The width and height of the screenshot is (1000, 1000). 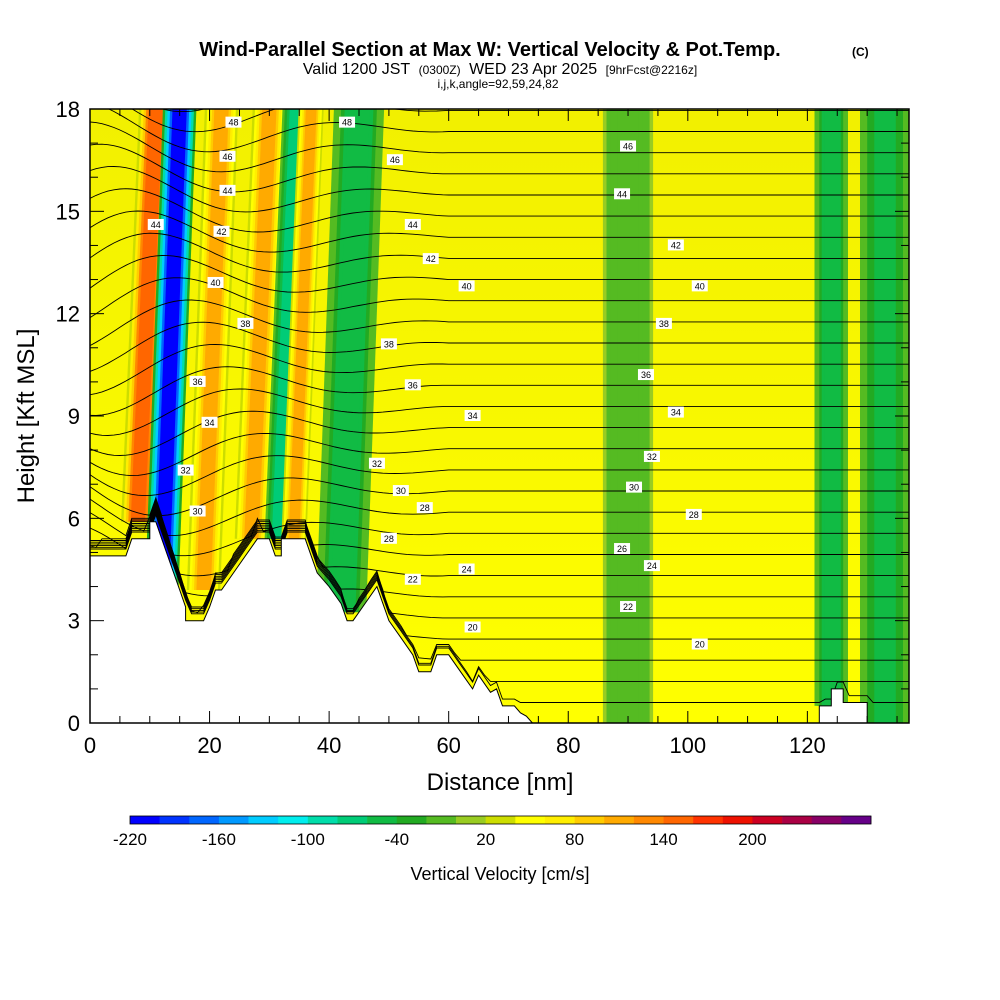 I want to click on svg-text: 28, so click(x=389, y=539).